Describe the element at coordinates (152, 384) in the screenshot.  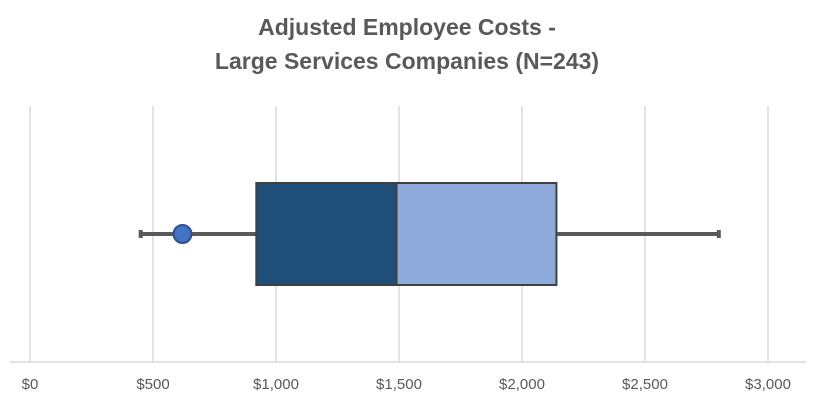
I see `x-tick-label-1: $500` at that location.